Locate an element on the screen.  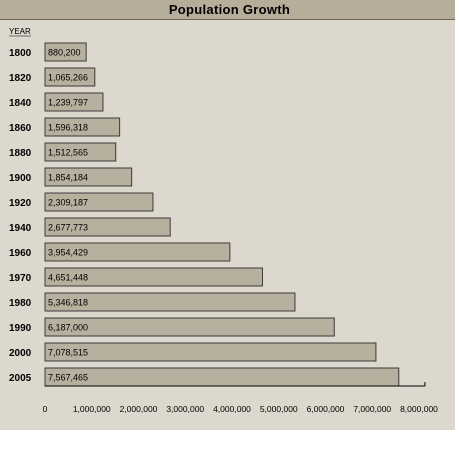
x-tick-label: 7,000,000 is located at coordinates (372, 409).